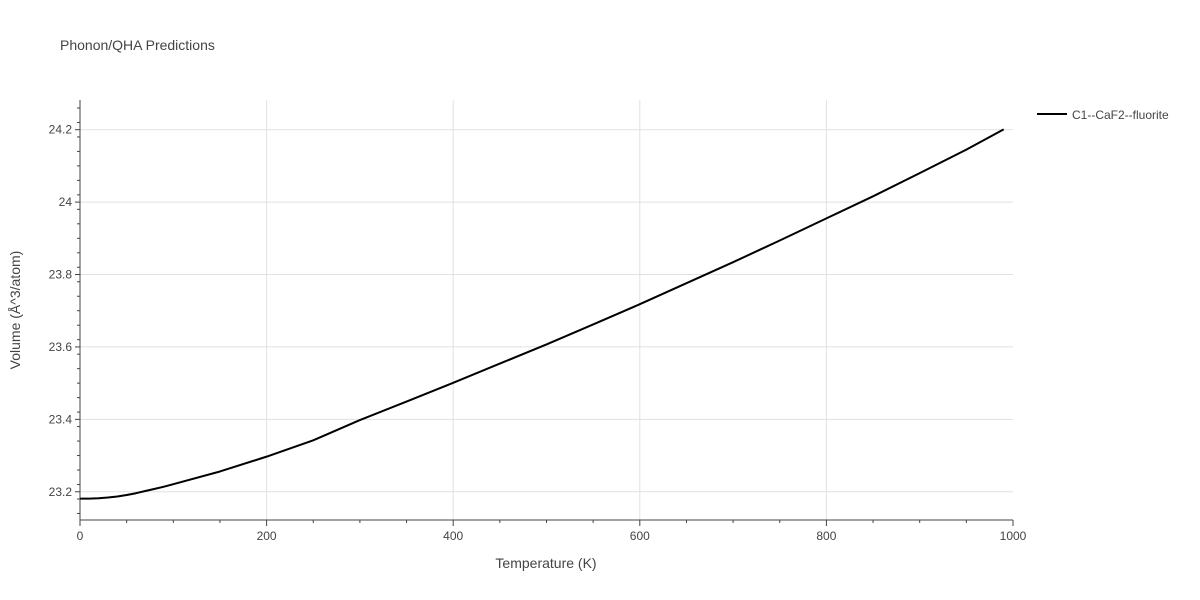 The height and width of the screenshot is (600, 1200). What do you see at coordinates (64, 311) in the screenshot?
I see `y-ticks: 23.2 23.4 23.6 23.8 24 24.2` at bounding box center [64, 311].